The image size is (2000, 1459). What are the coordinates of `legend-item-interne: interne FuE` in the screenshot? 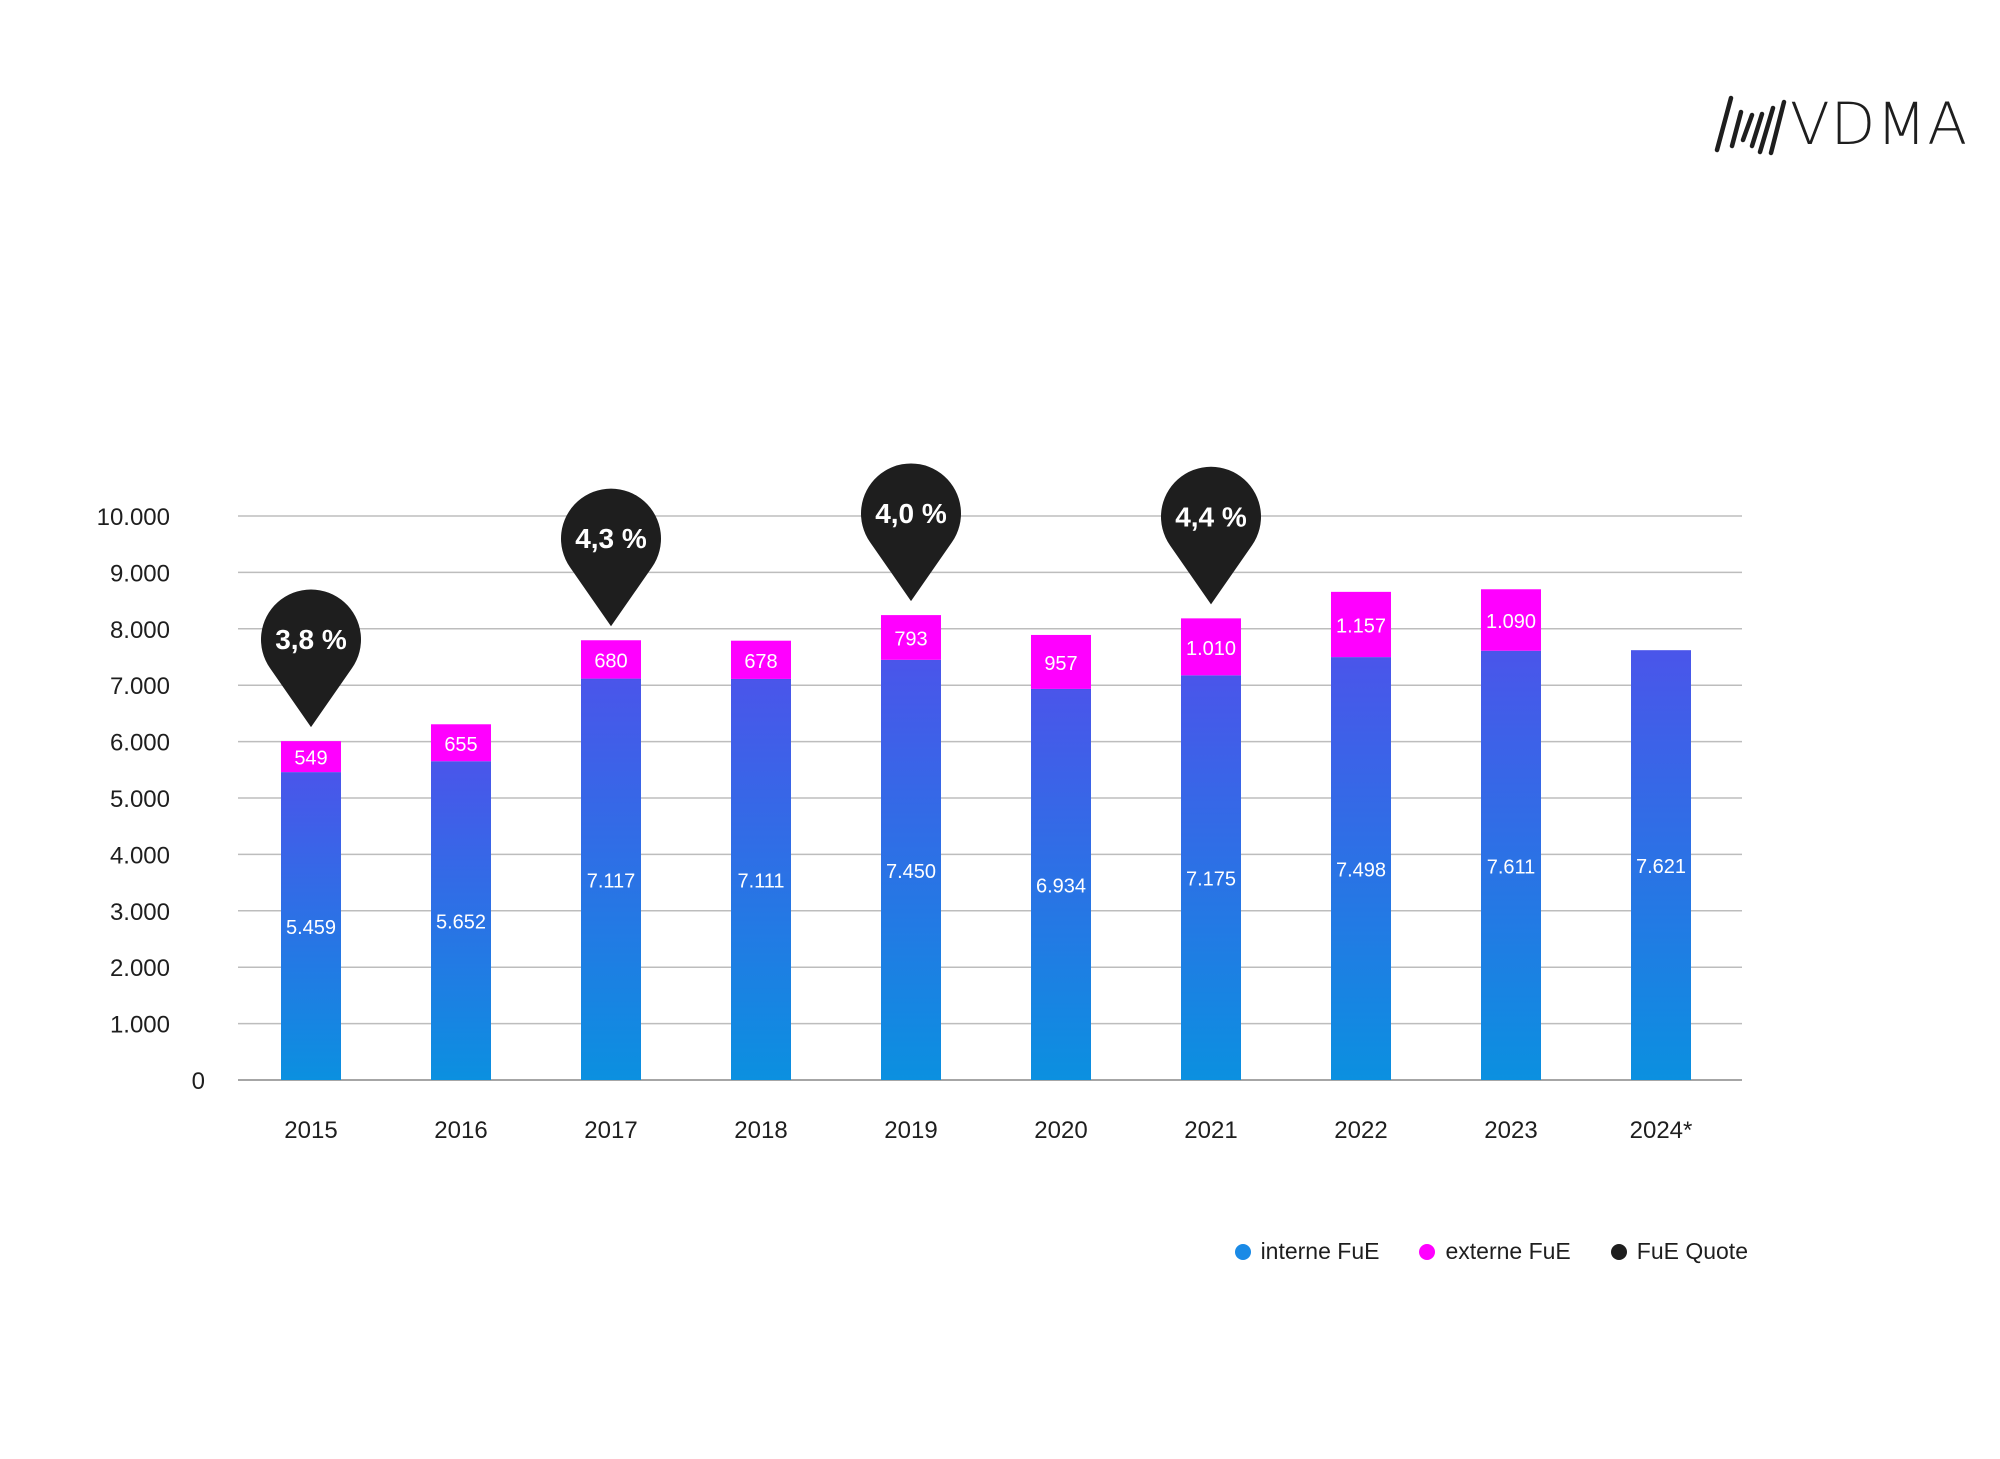 It's located at (1307, 1251).